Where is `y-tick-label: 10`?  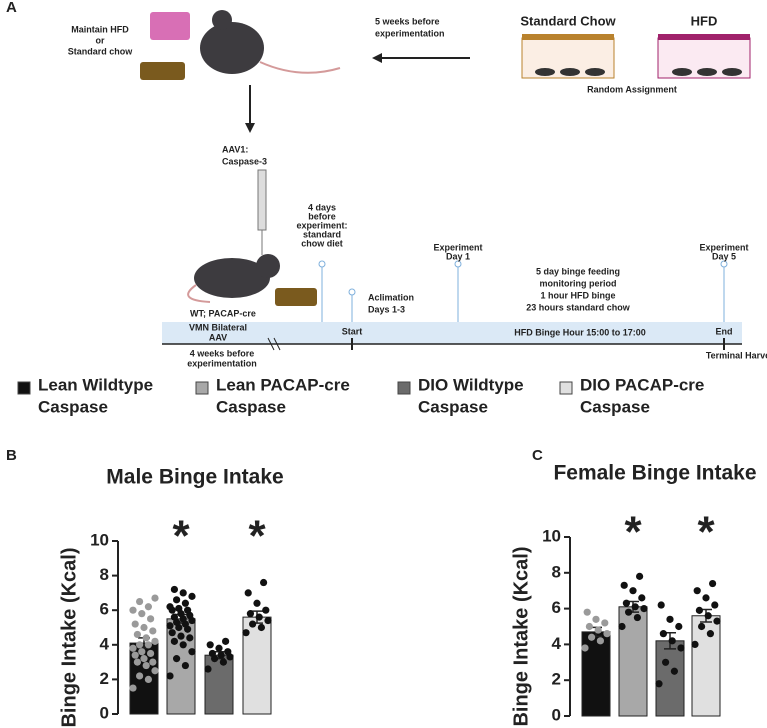
y-tick-label: 10 is located at coordinates (99, 539).